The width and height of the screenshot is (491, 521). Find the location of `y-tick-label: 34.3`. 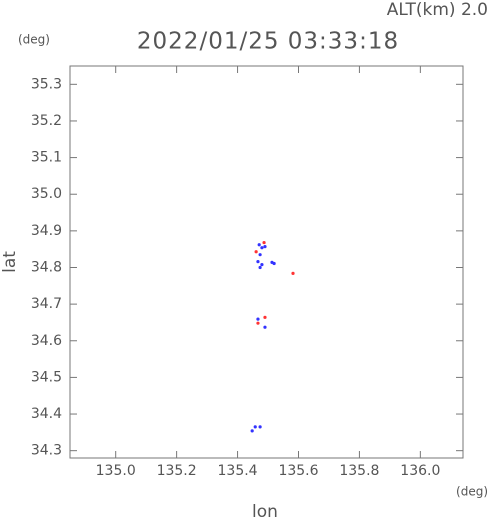

y-tick-label: 34.3 is located at coordinates (46, 451).